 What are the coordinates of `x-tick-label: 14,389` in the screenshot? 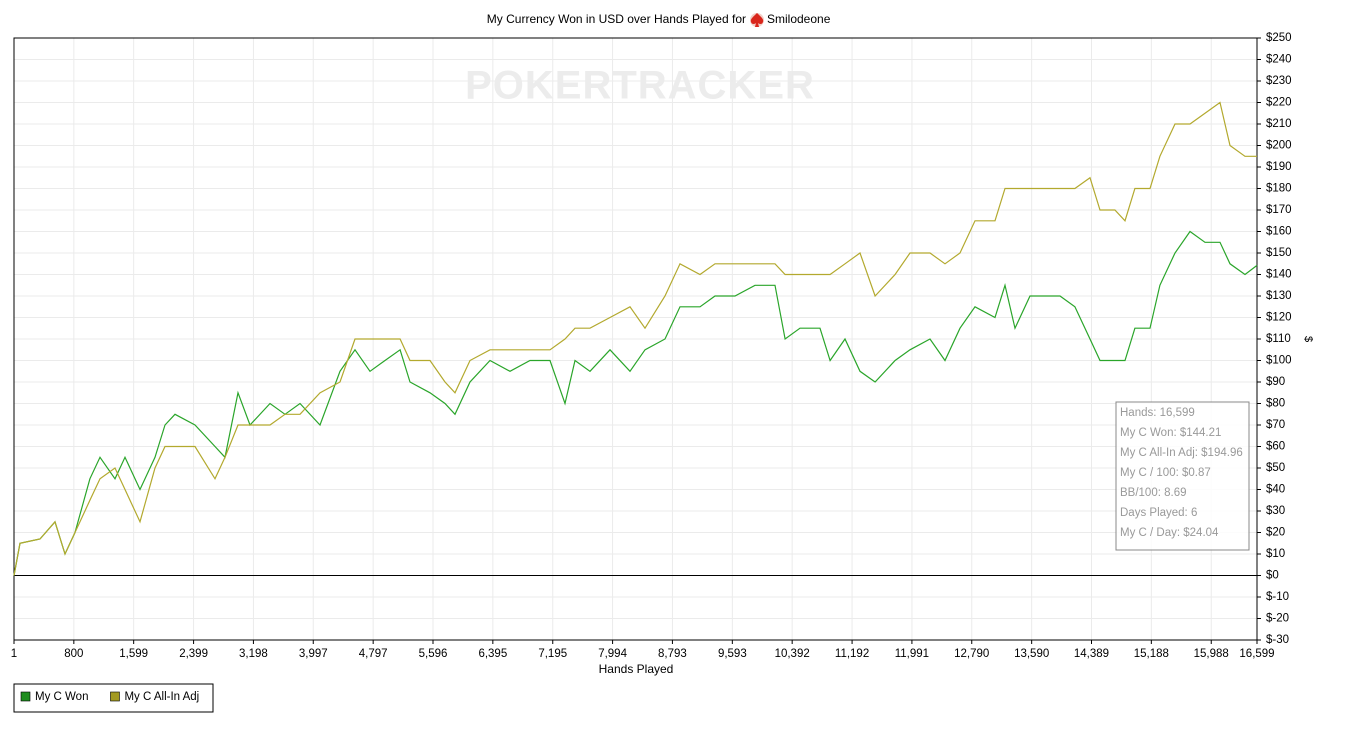 It's located at (1091, 654).